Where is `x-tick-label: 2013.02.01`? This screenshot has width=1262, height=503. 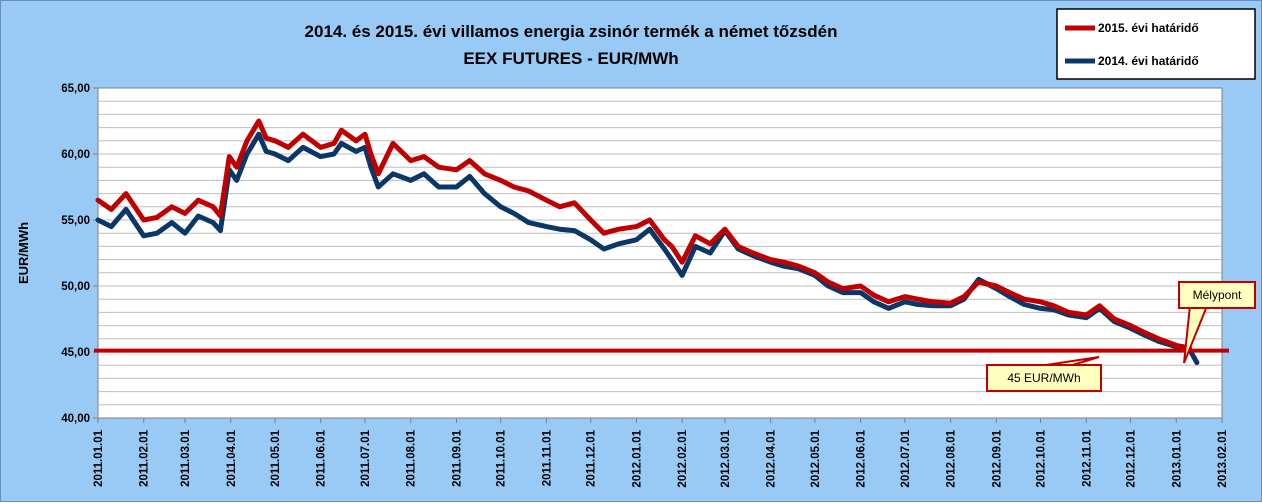 x-tick-label: 2013.02.01 is located at coordinates (1223, 458).